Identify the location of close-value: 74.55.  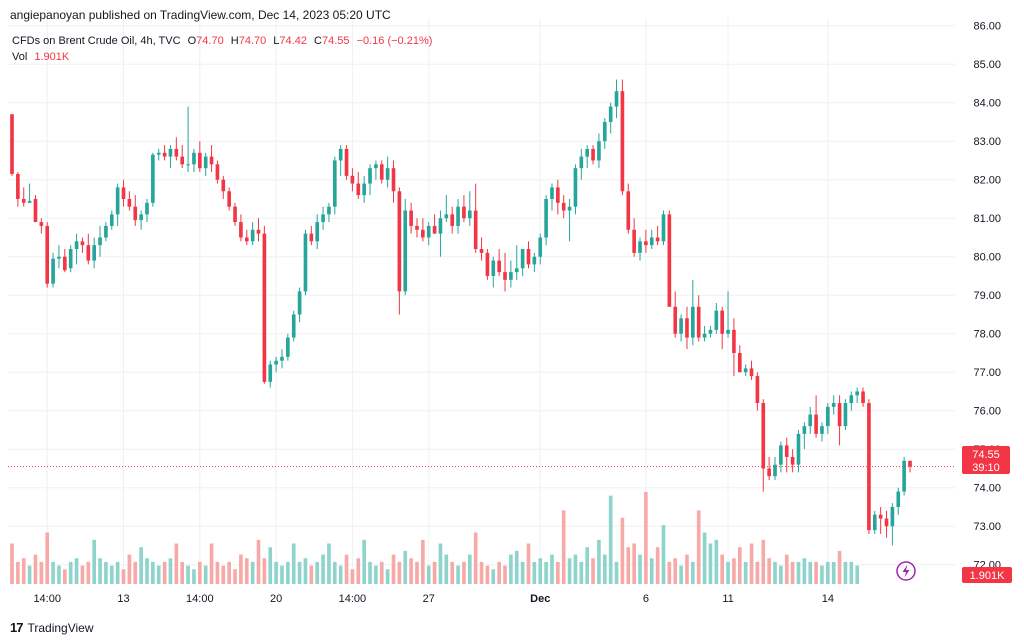
(335, 41).